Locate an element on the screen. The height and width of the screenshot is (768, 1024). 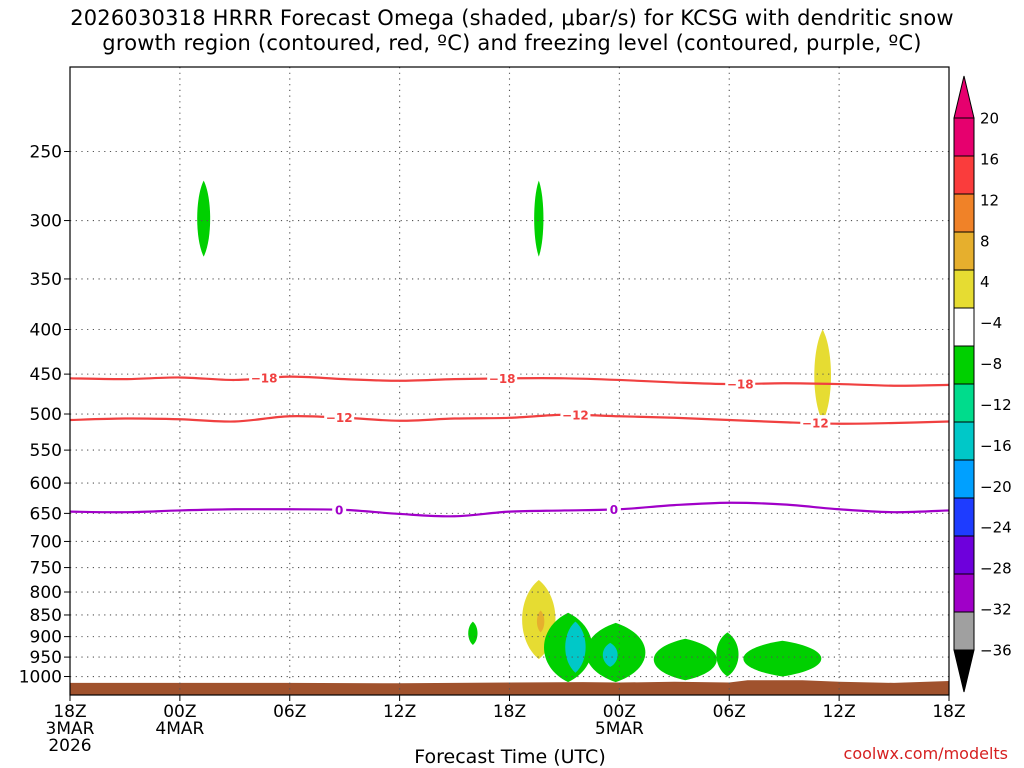
x-tick-label-2-0: 06Z is located at coordinates (289, 712).